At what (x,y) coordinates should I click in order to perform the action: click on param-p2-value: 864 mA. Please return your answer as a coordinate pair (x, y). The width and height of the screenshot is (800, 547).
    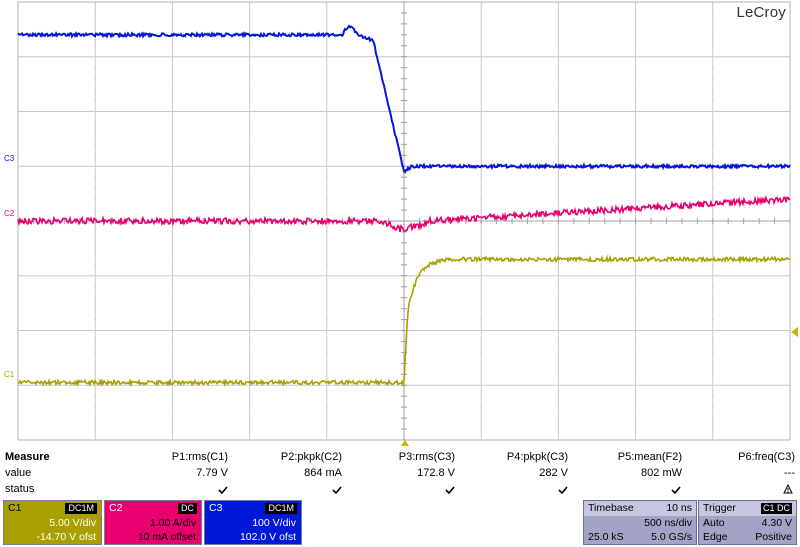
    Looking at the image, I should click on (287, 473).